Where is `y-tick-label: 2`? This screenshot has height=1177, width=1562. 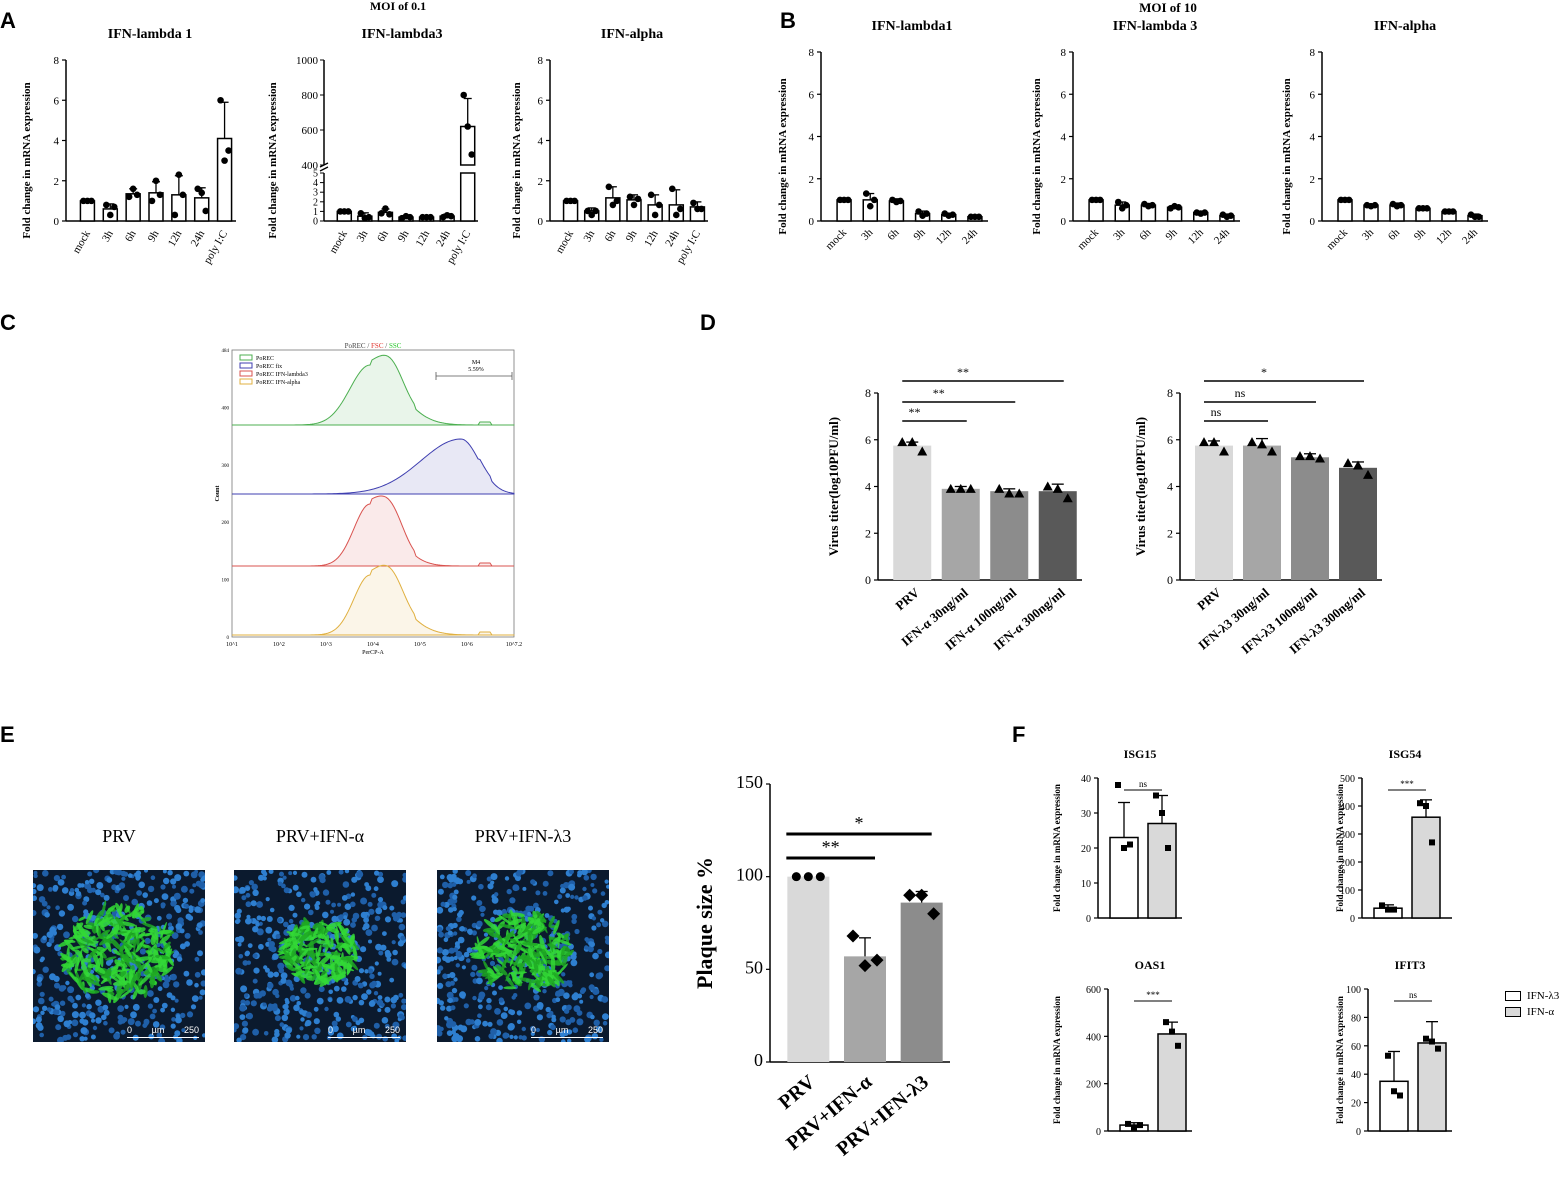
y-tick-label: 2 is located at coordinates (541, 182).